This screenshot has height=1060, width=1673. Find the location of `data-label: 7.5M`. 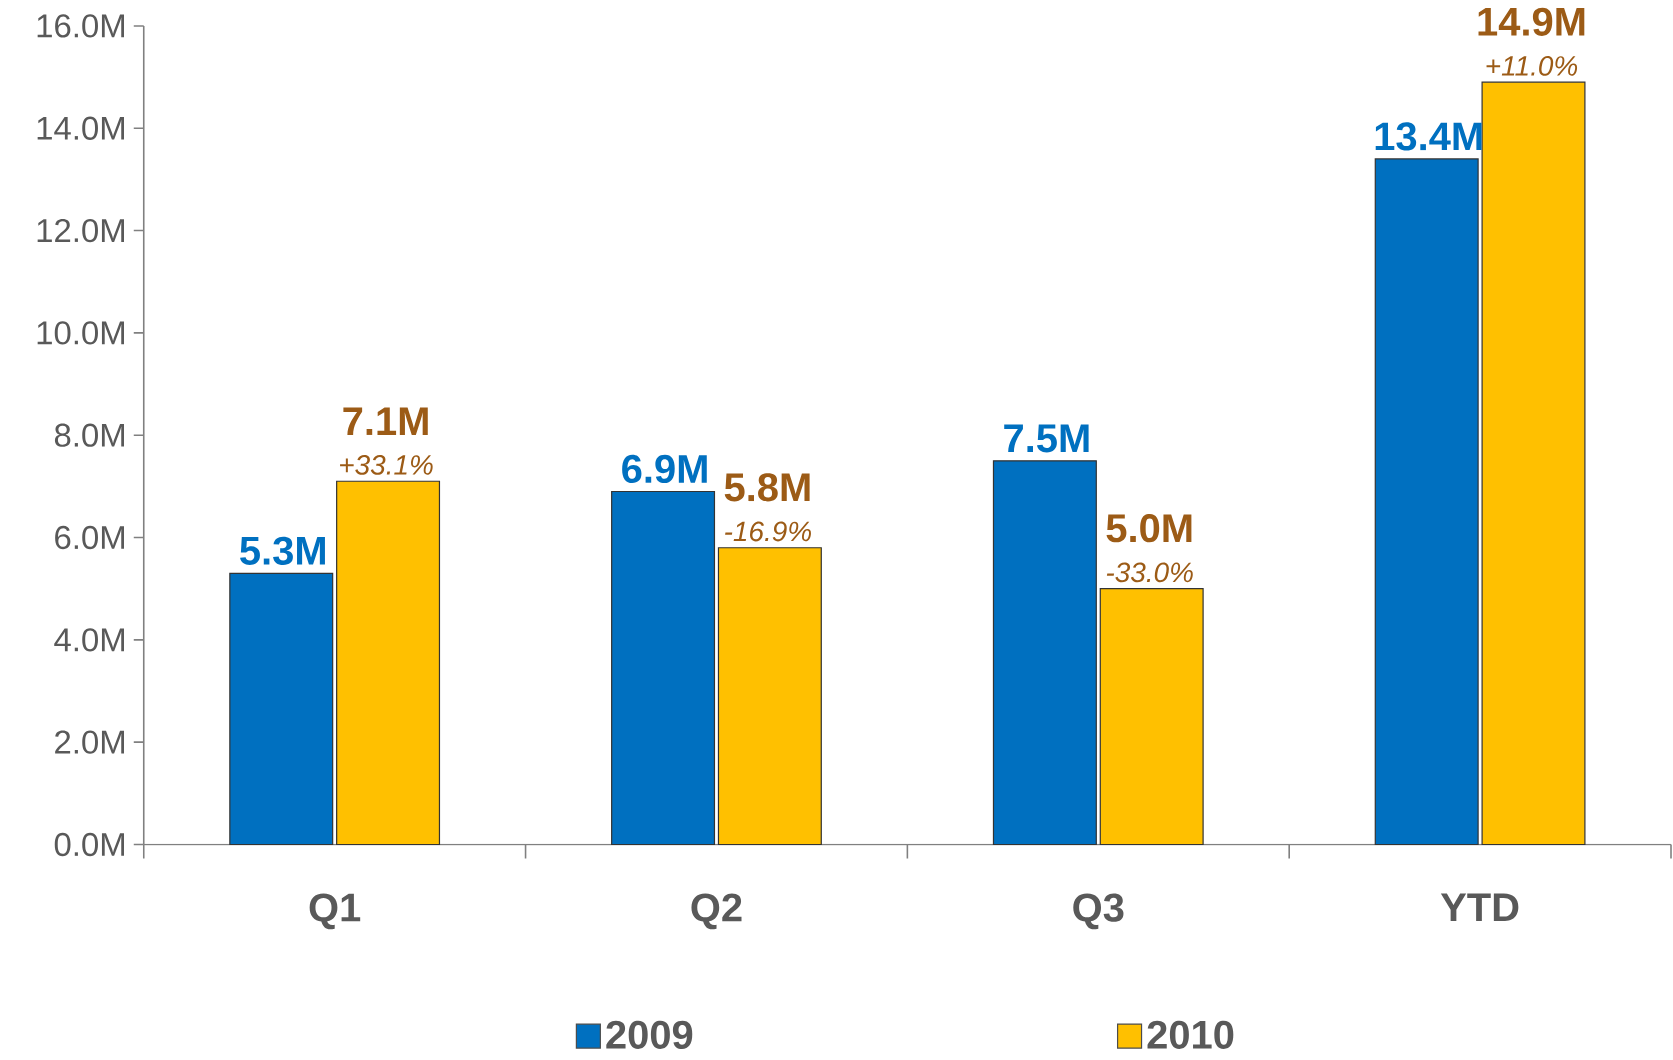

data-label: 7.5M is located at coordinates (1046, 438).